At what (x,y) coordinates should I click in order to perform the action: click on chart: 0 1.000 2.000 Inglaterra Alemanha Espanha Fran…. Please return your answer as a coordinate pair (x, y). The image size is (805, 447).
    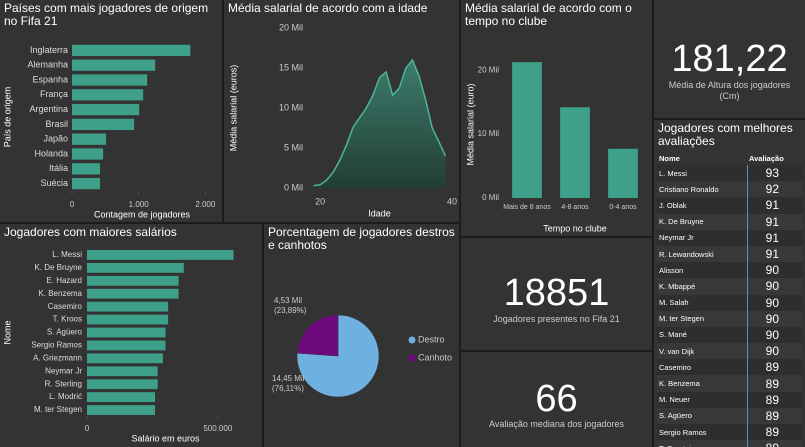
    Looking at the image, I should click on (109, 132).